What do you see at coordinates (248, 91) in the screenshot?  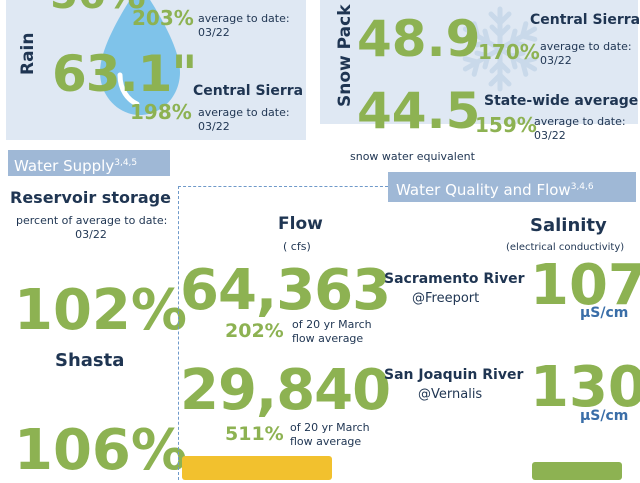 I see `rain-region: Central Sierra` at bounding box center [248, 91].